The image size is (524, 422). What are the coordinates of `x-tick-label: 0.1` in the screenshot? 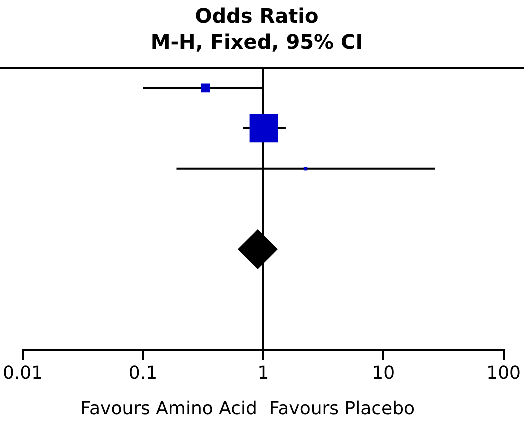 It's located at (143, 373).